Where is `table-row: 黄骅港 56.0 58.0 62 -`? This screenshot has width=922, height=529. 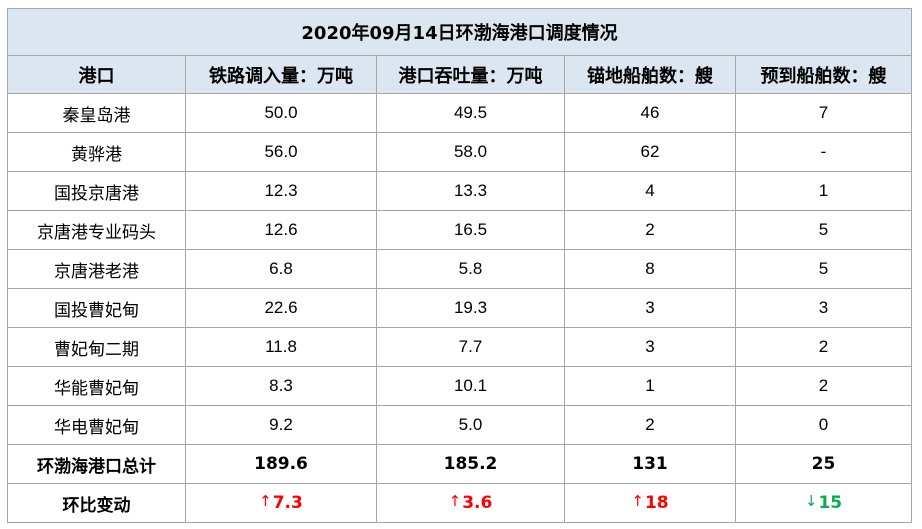 table-row: 黄骅港 56.0 58.0 62 - is located at coordinates (460, 152).